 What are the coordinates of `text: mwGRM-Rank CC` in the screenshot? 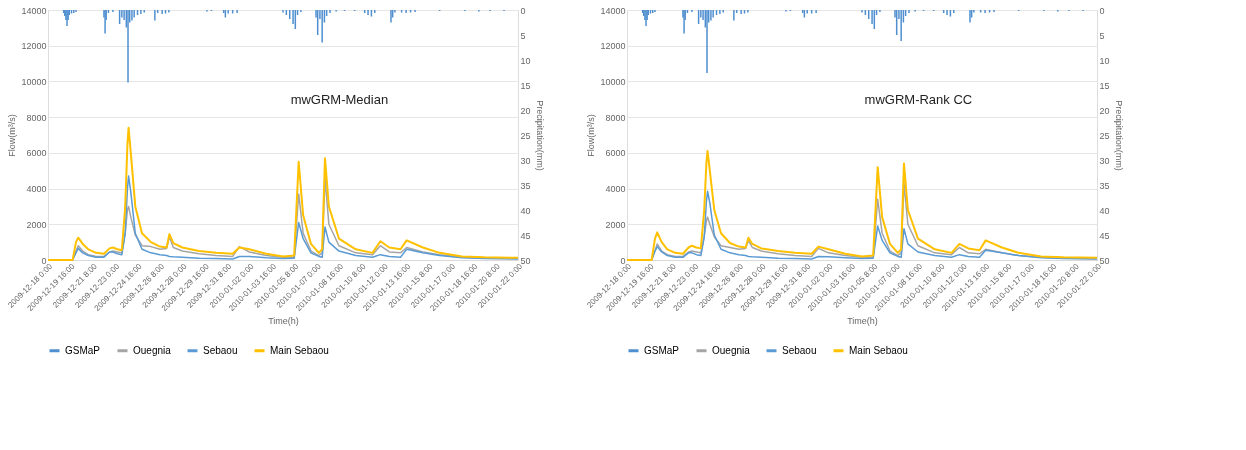 It's located at (918, 99).